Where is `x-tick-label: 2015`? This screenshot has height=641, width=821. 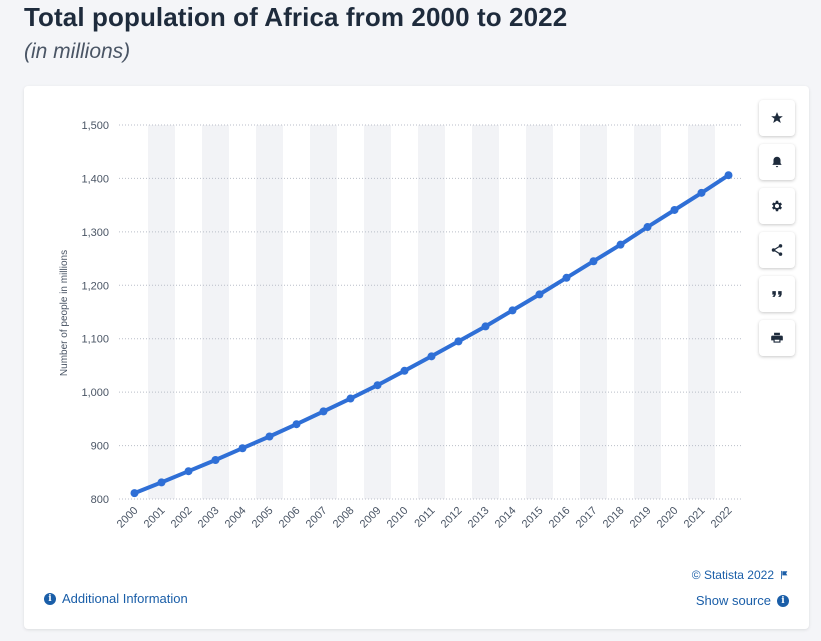 x-tick-label: 2015 is located at coordinates (533, 518).